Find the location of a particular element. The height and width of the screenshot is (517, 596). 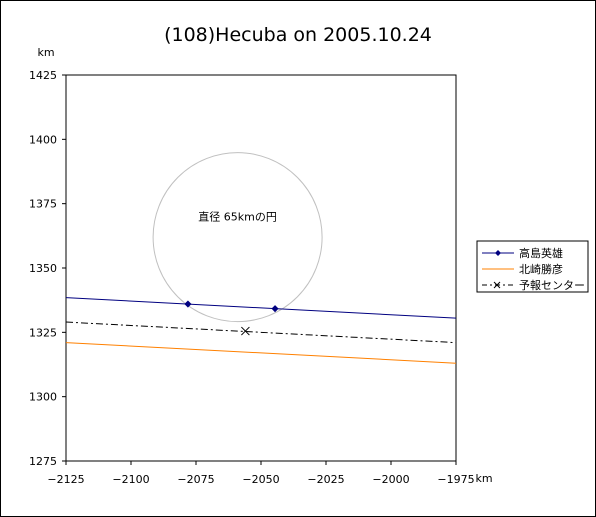

y-axis: 1275 1300 1325 1350 1375 1400 1425 is located at coordinates (47, 268).